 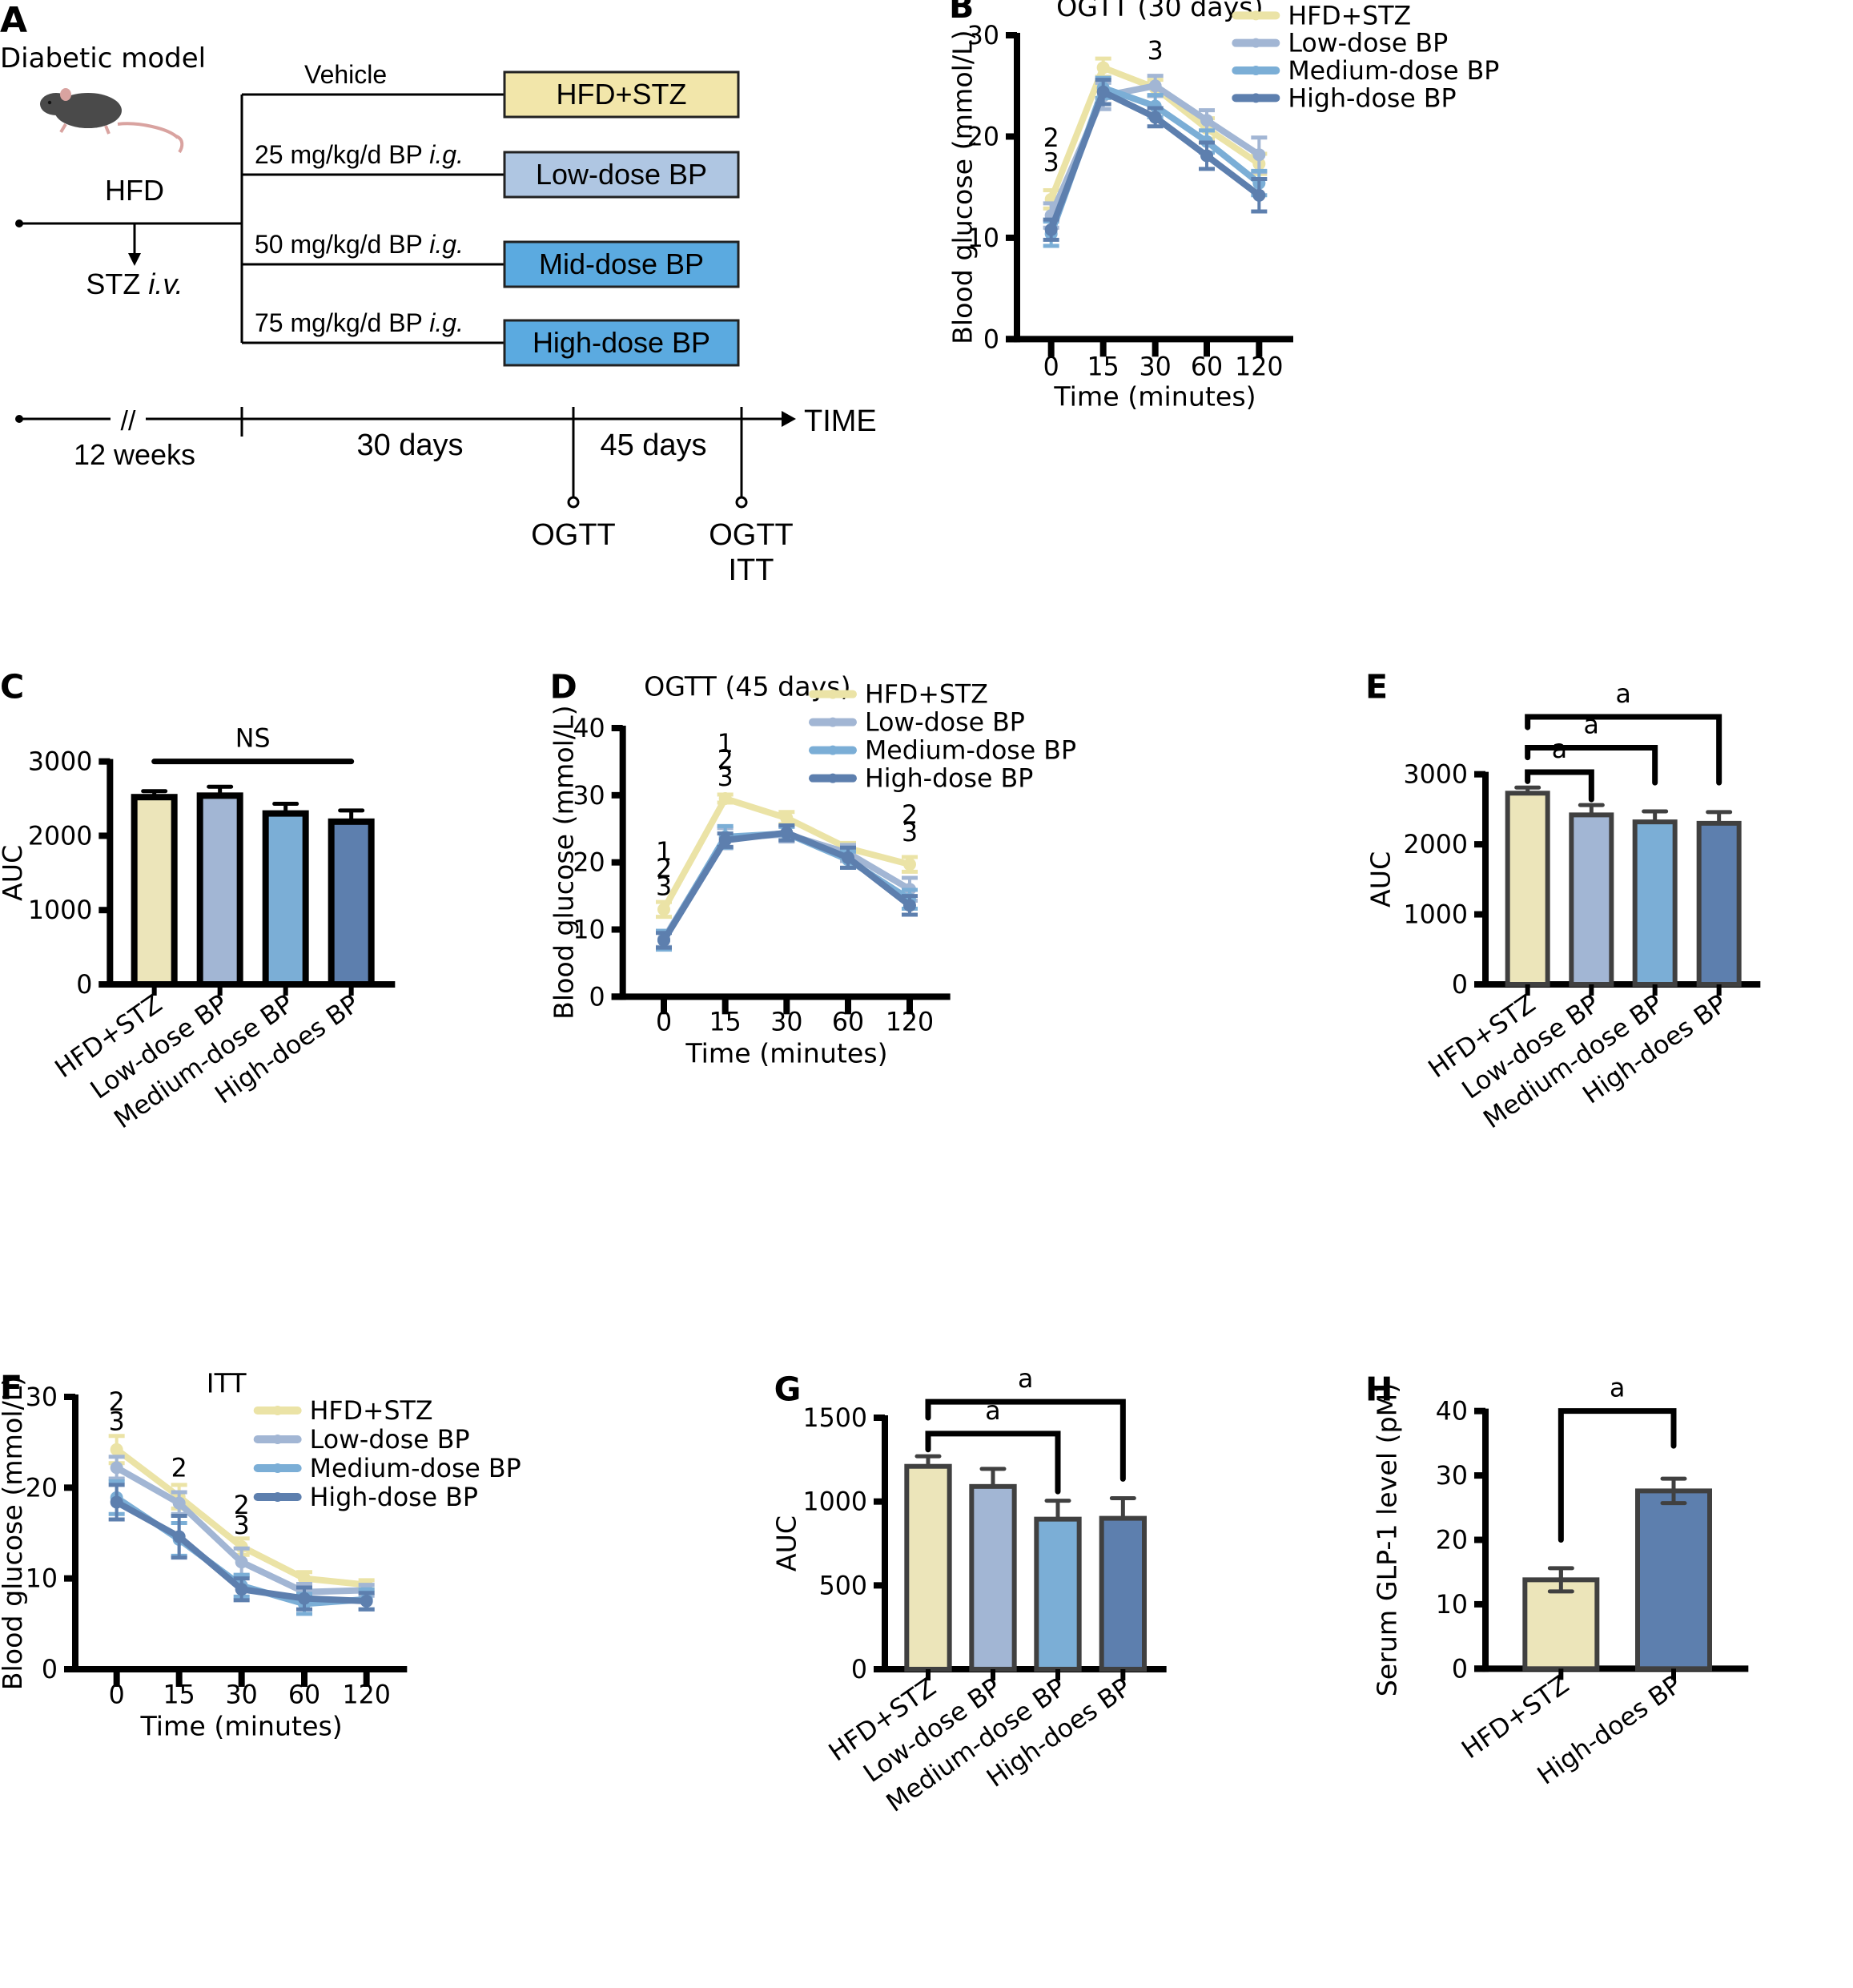 What do you see at coordinates (786, 1053) in the screenshot?
I see `x-axis-label: Time (minutes)` at bounding box center [786, 1053].